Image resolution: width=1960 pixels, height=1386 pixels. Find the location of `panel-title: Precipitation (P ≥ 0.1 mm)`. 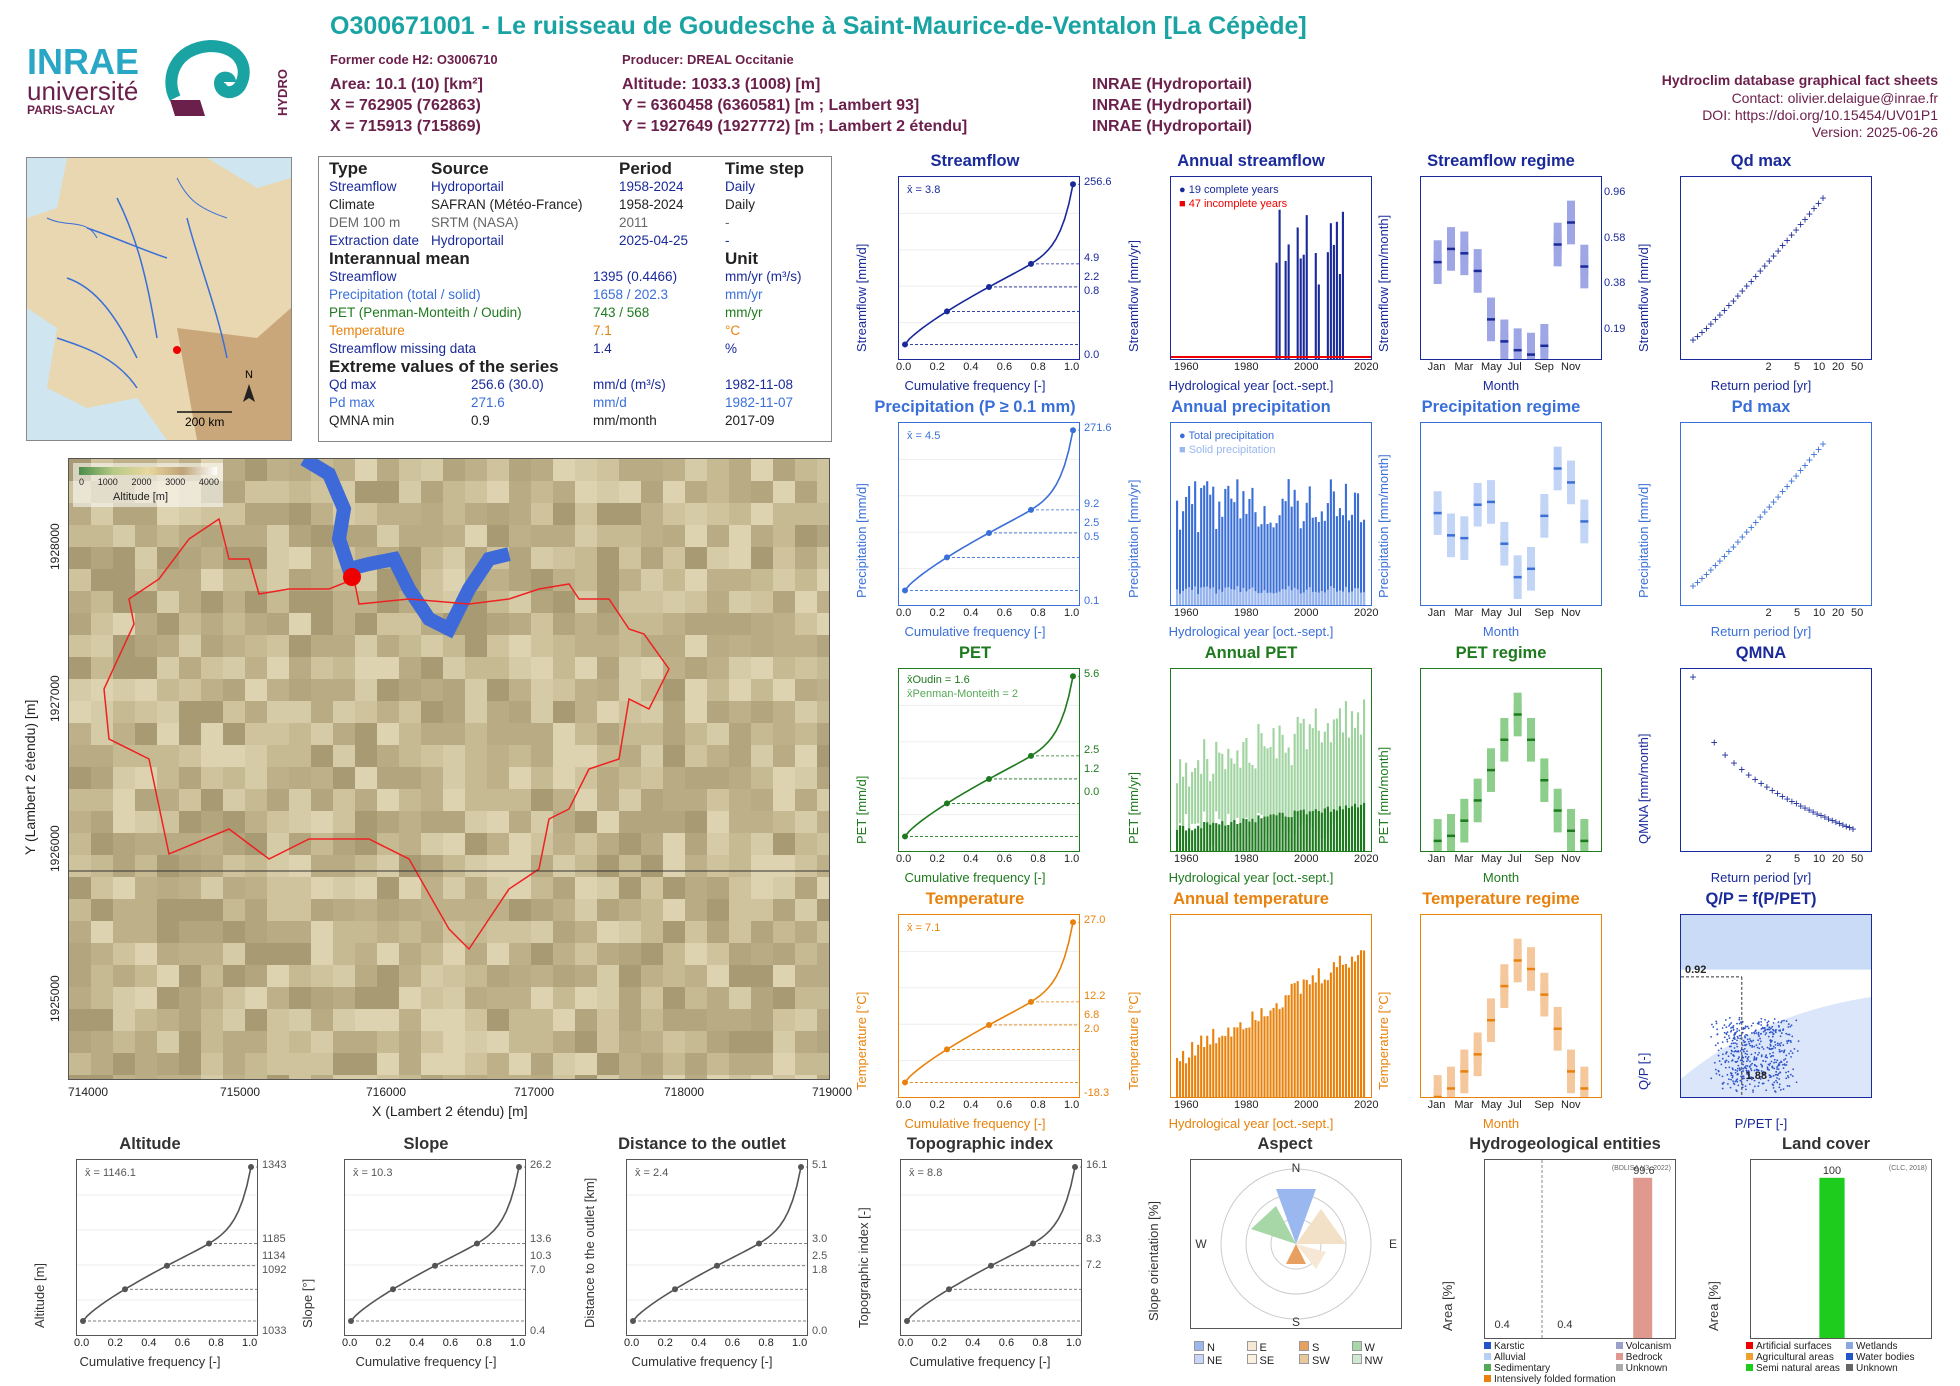

panel-title: Precipitation (P ≥ 0.1 mm) is located at coordinates (975, 407).